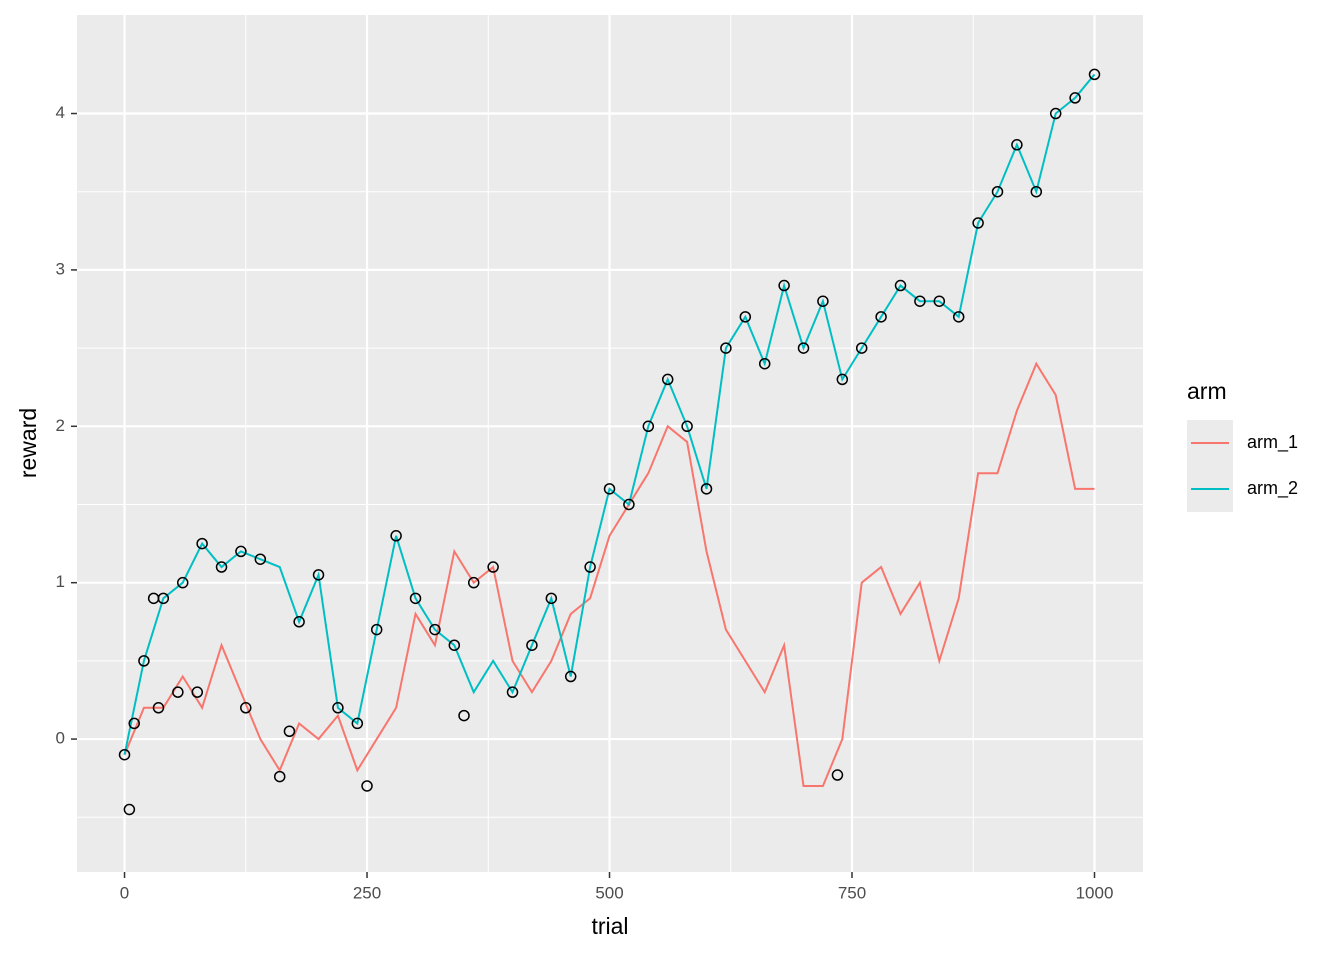  What do you see at coordinates (852, 892) in the screenshot?
I see `x-tick-label: 750` at bounding box center [852, 892].